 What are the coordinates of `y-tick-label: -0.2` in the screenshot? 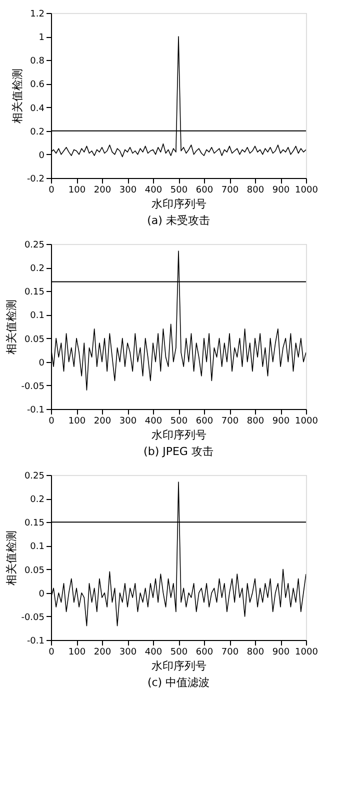 It's located at (35, 179).